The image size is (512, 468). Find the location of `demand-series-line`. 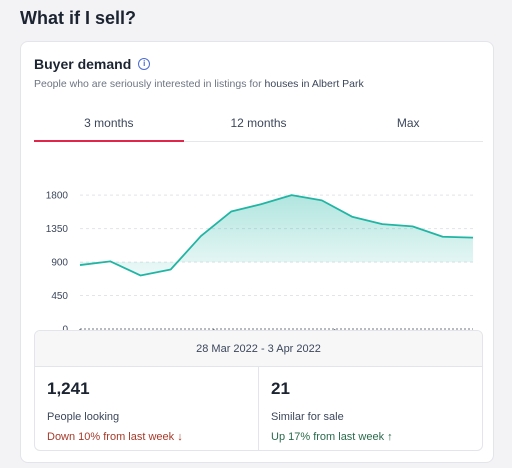

demand-series-line is located at coordinates (276, 235).